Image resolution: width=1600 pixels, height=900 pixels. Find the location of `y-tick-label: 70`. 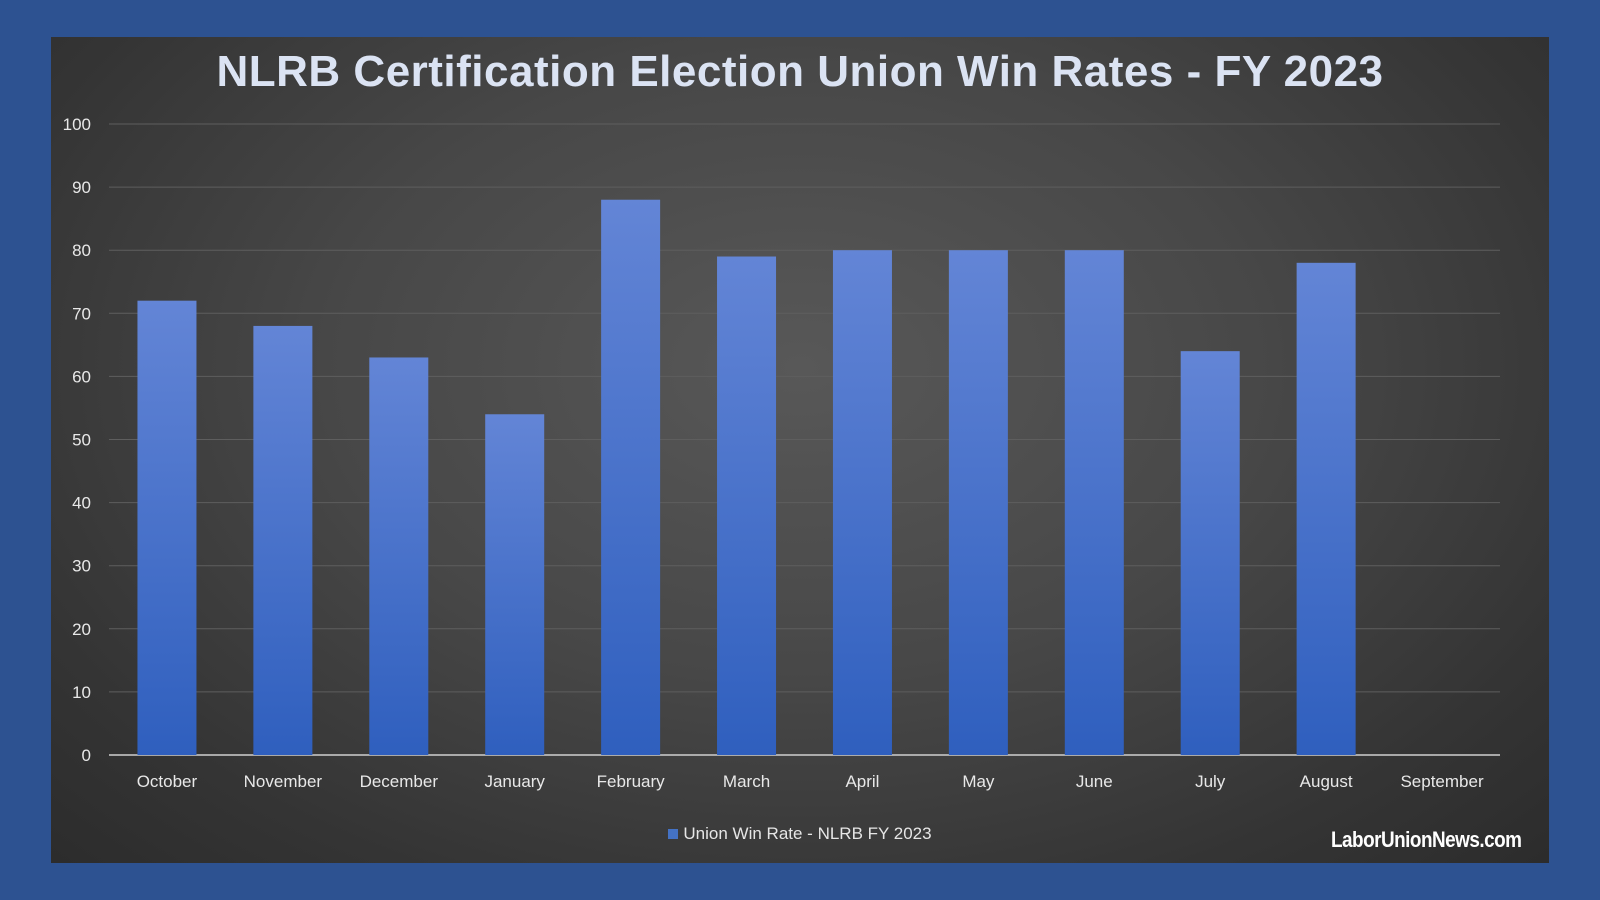

y-tick-label: 70 is located at coordinates (81, 313).